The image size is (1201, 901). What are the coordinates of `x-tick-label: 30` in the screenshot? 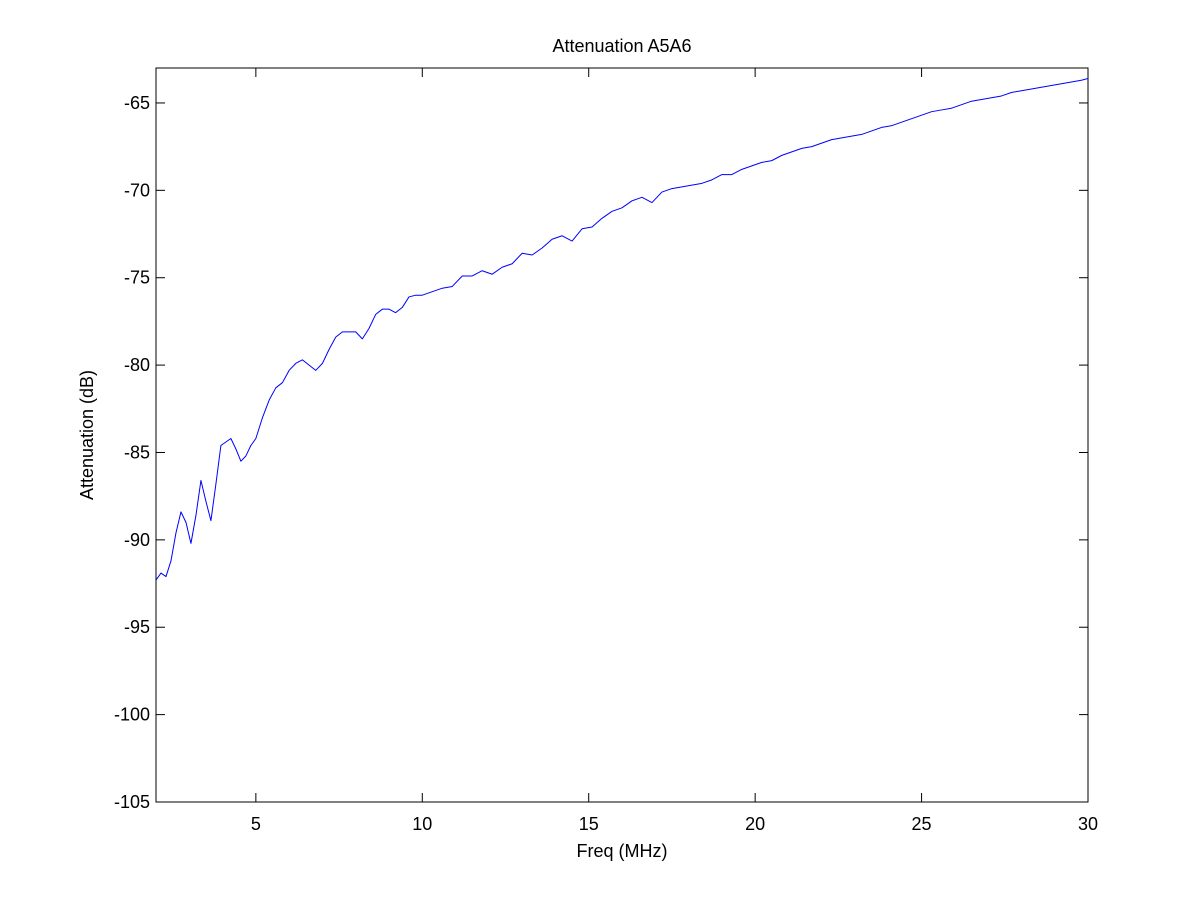 It's located at (1088, 824).